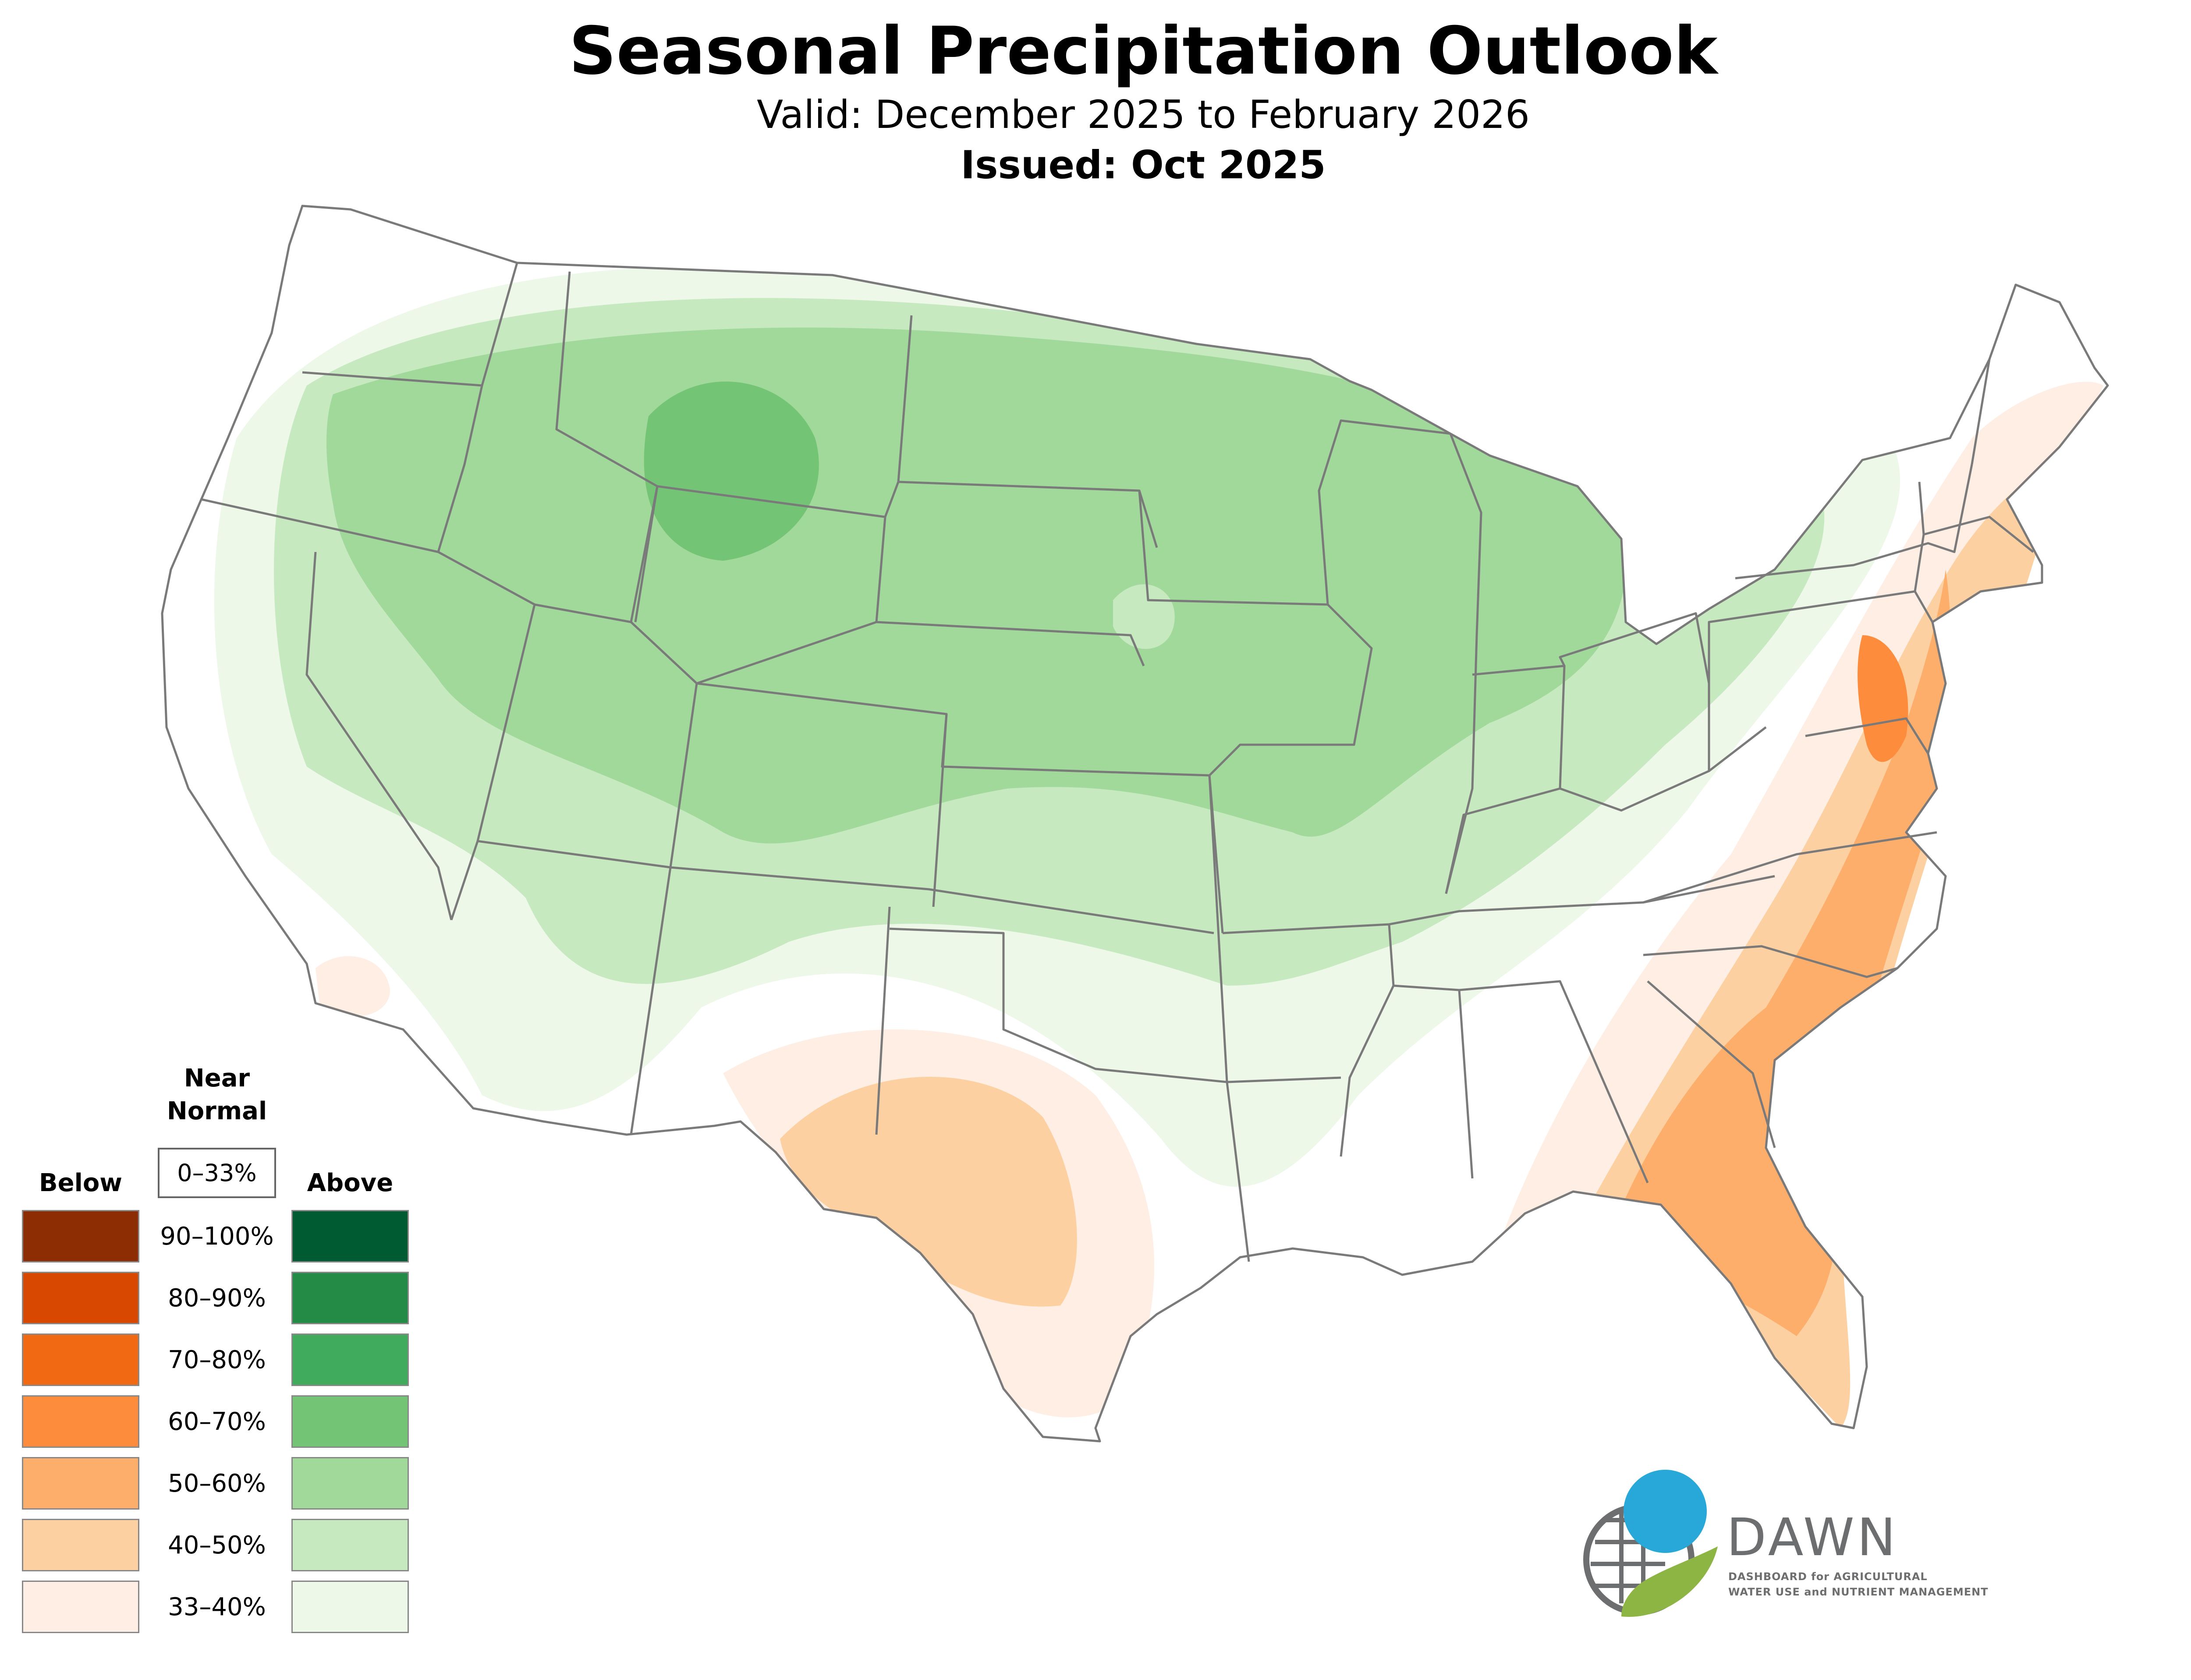 Image resolution: width=2191 pixels, height=1680 pixels. Describe the element at coordinates (217, 1483) in the screenshot. I see `legend-range-label-4: 50–60%` at that location.